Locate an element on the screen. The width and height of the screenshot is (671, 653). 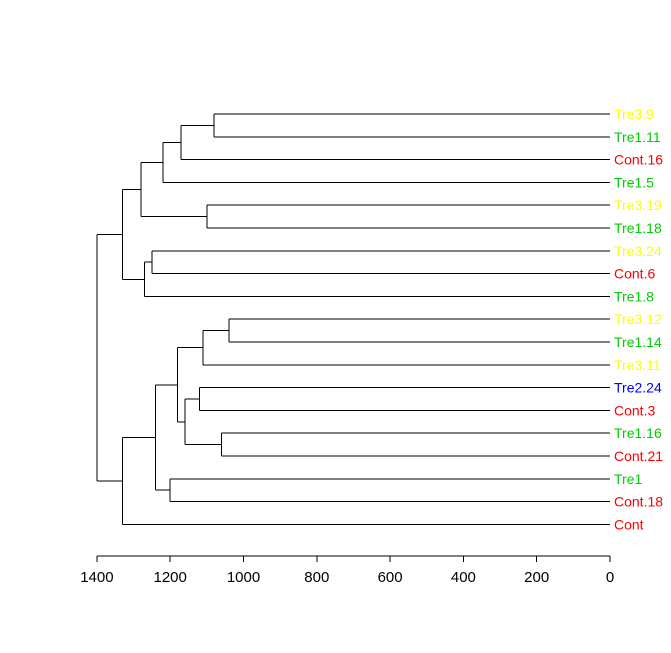
leaf-label: Tre3.9 is located at coordinates (634, 114).